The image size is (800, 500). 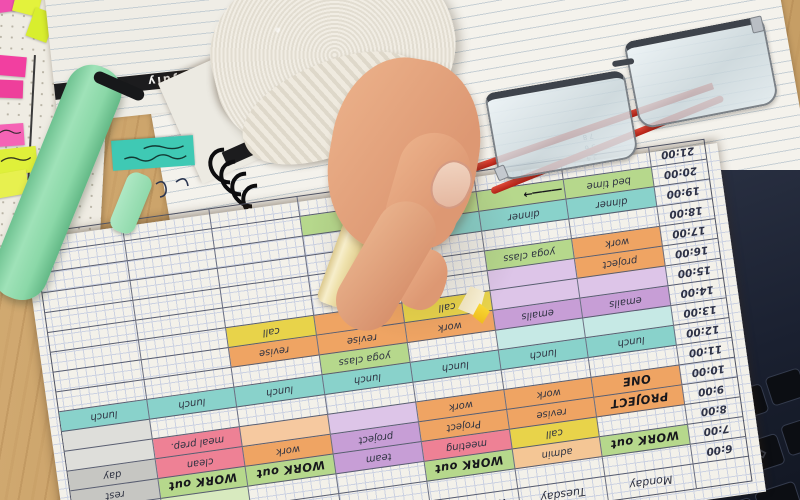 What do you see at coordinates (153, 153) in the screenshot?
I see `teal-sticky-note` at bounding box center [153, 153].